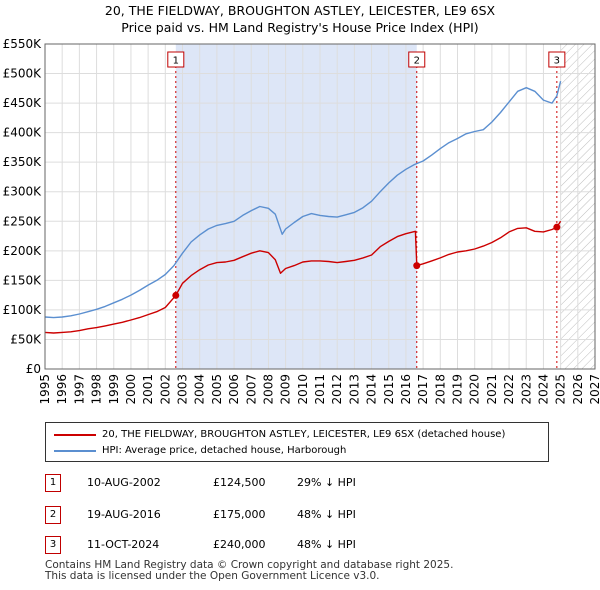  I want to click on x-tick-label: 1995, so click(45, 389).